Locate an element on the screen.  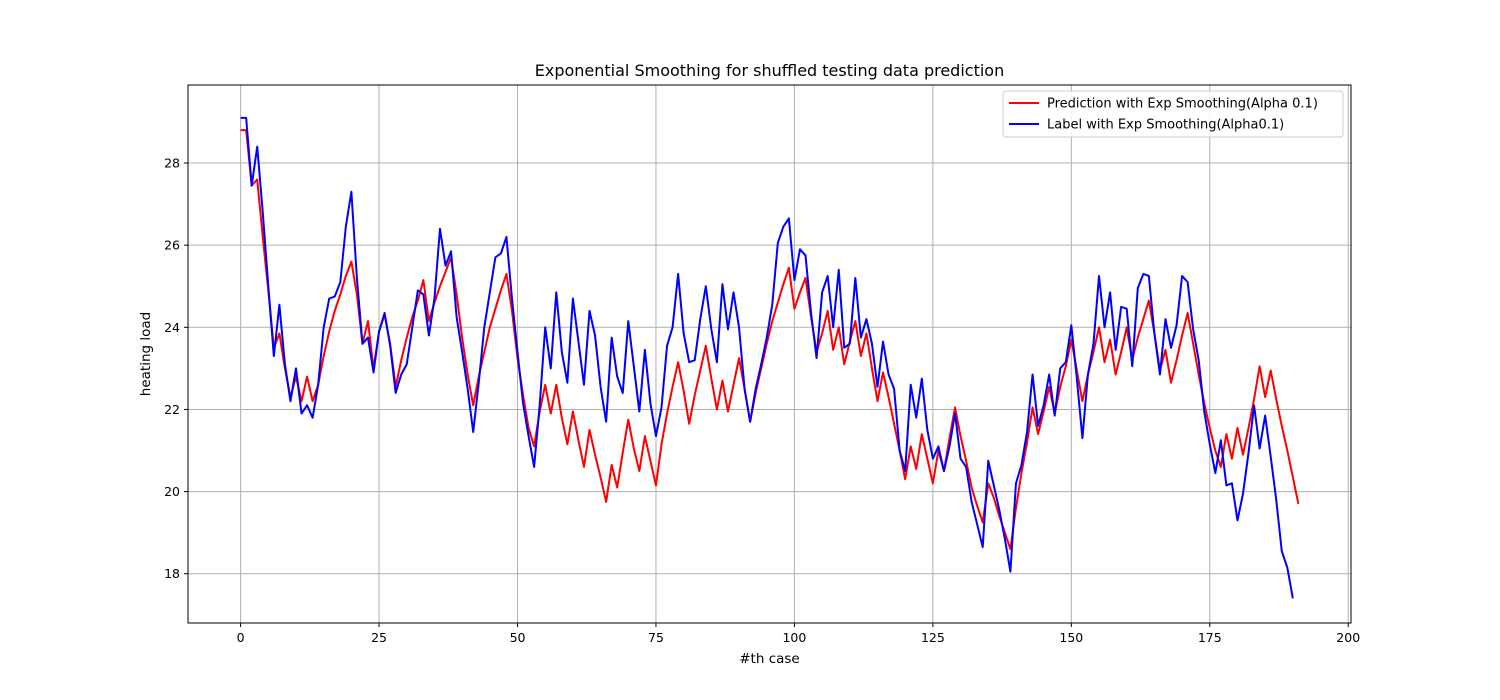
x-tick-label: 200 is located at coordinates (1348, 637).